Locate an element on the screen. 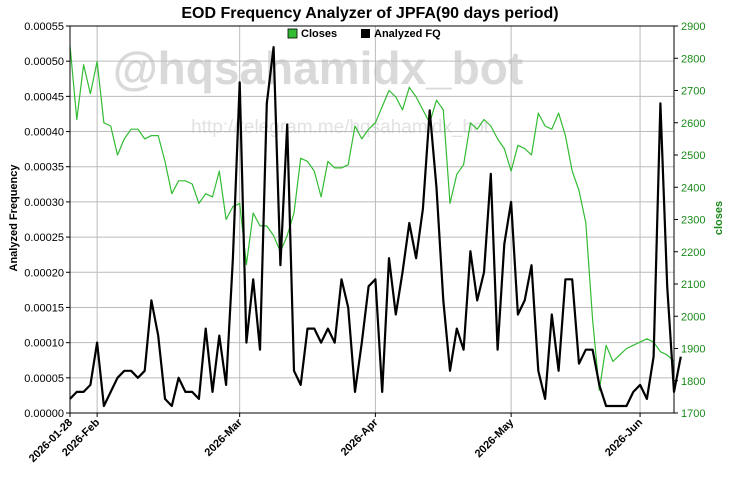 Image resolution: width=740 pixels, height=480 pixels. legend-swatch-analyzed is located at coordinates (365, 33).